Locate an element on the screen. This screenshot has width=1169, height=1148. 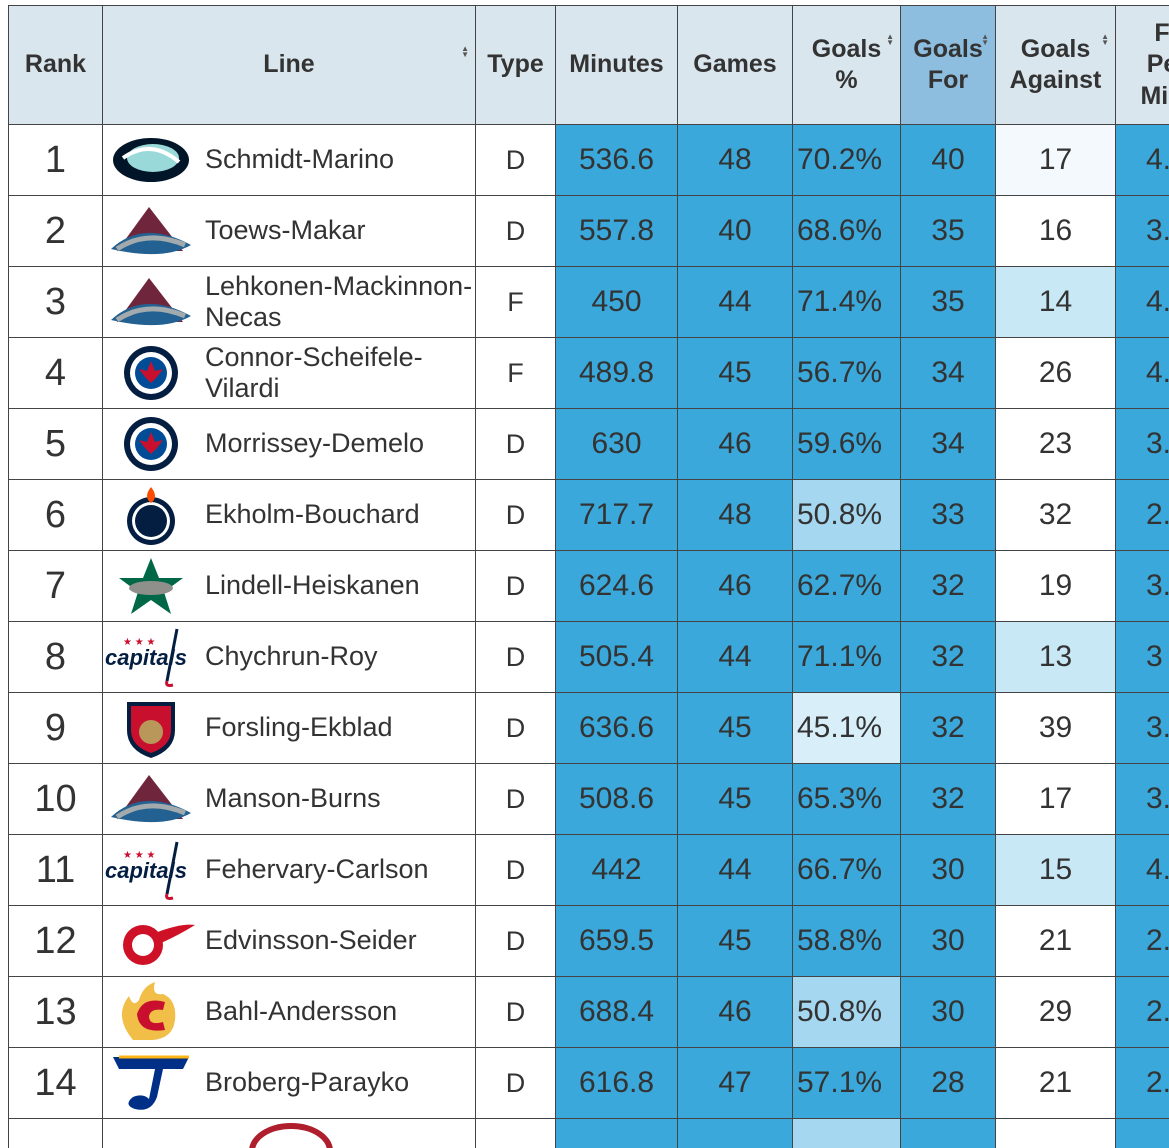
line-name: Toews-Makar is located at coordinates (285, 230).